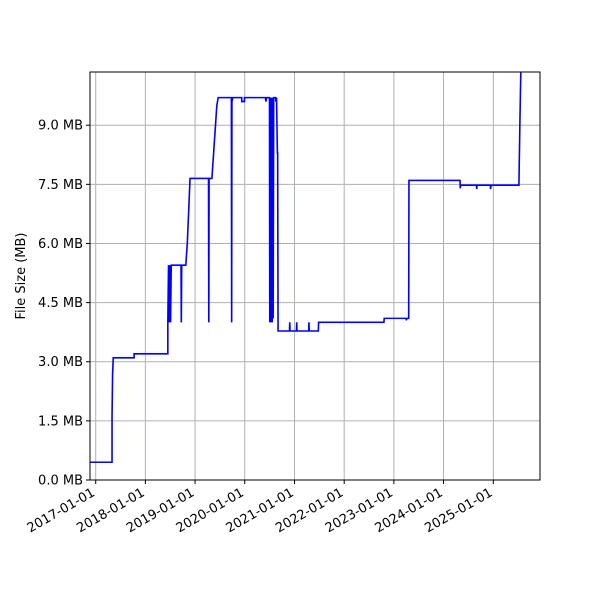 This screenshot has height=600, width=600. I want to click on y-axis-label: File Size (MB), so click(21, 276).